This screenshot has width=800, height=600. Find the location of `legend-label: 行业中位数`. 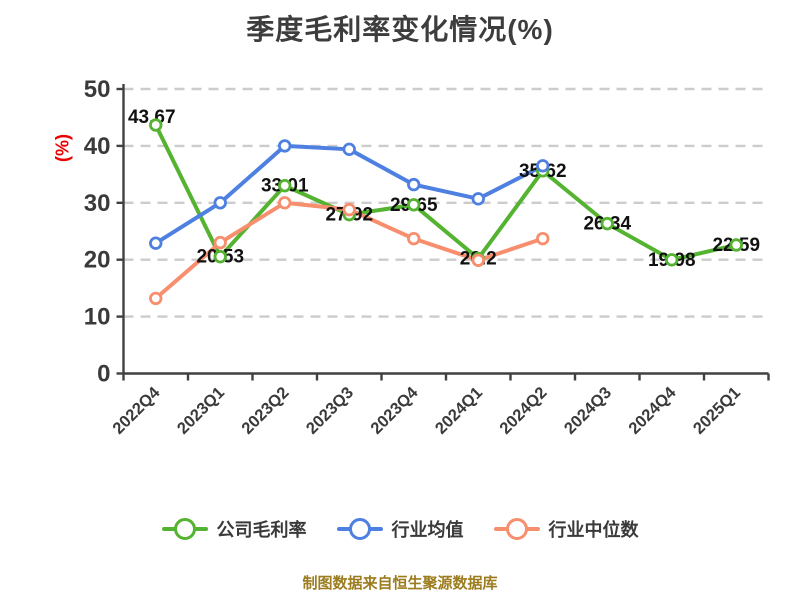

legend-label: 行业中位数 is located at coordinates (593, 530).